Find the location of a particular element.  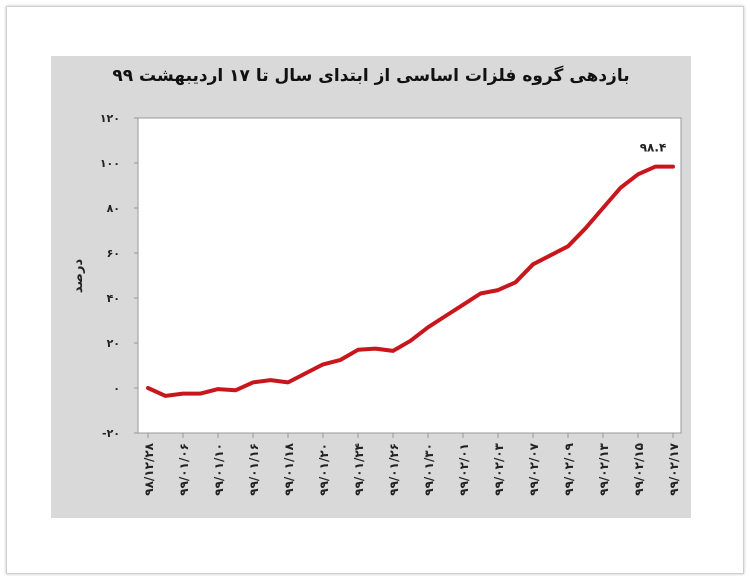

x-tick-label: ۹۹/۰۱/۳۰ is located at coordinates (429, 469).